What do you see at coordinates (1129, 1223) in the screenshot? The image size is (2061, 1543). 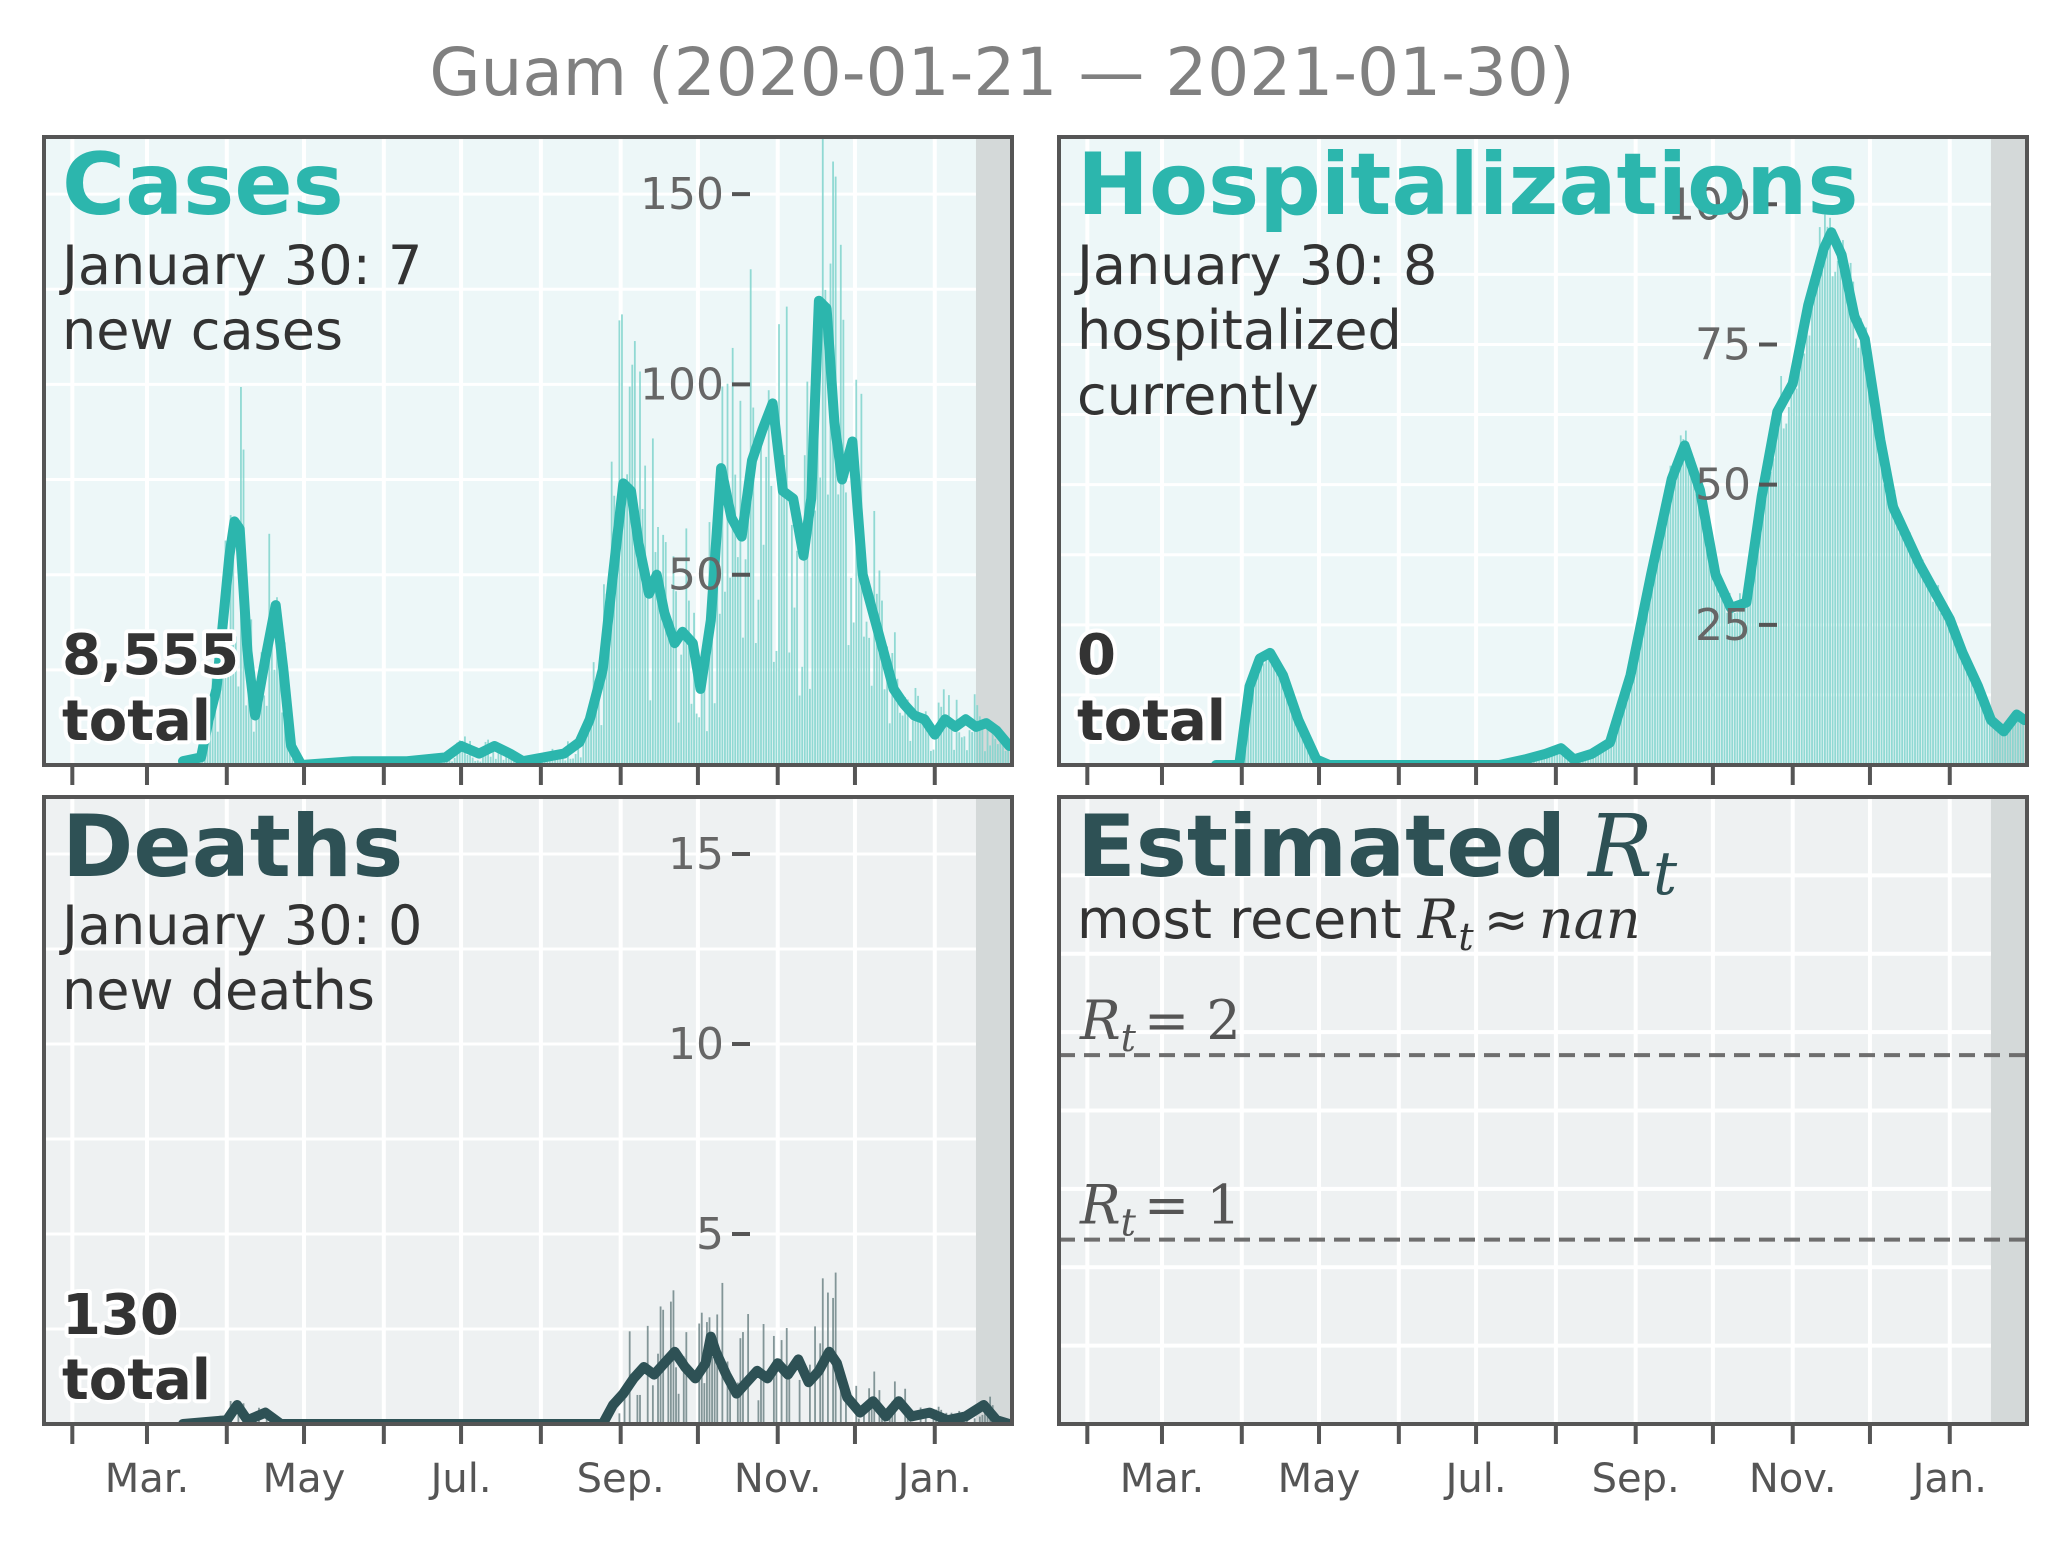 I see `rt-ref1-subscript: t` at bounding box center [1129, 1223].